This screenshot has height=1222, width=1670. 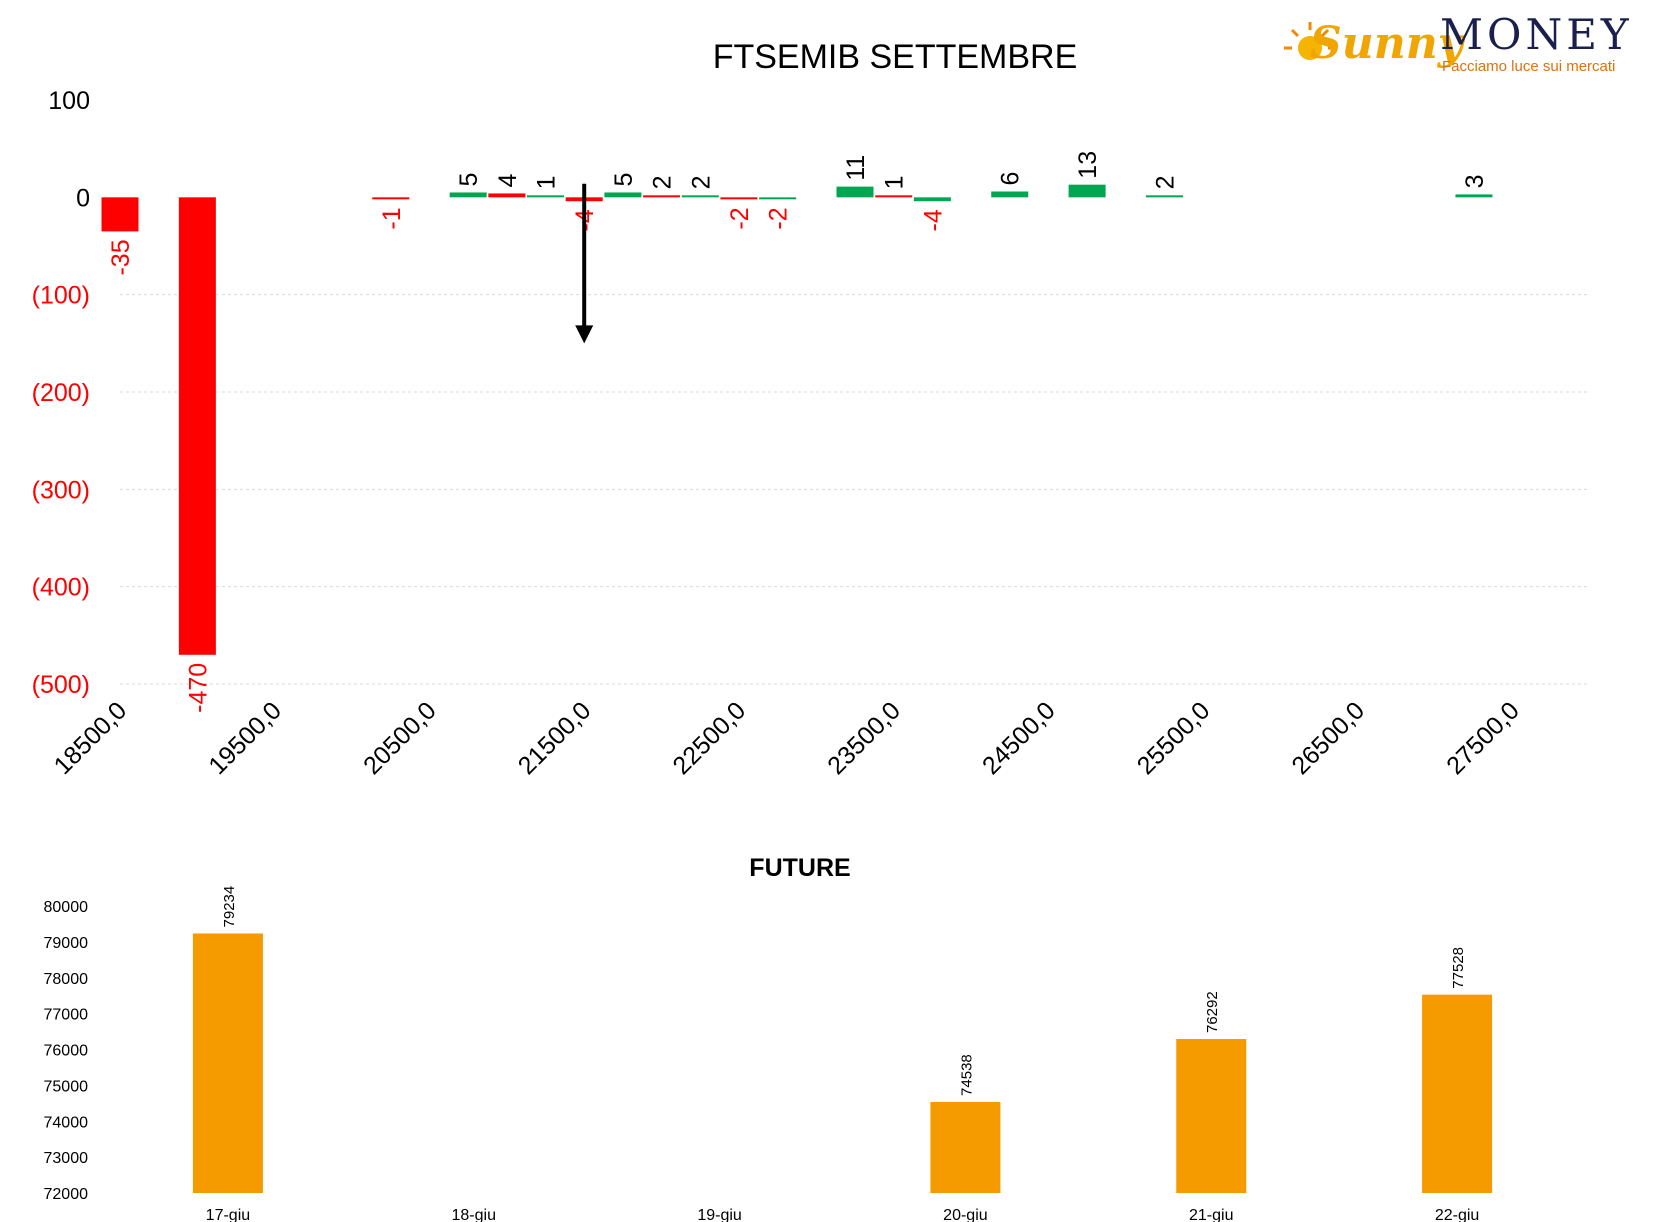 What do you see at coordinates (61, 393) in the screenshot?
I see `y-tick-label: (200)` at bounding box center [61, 393].